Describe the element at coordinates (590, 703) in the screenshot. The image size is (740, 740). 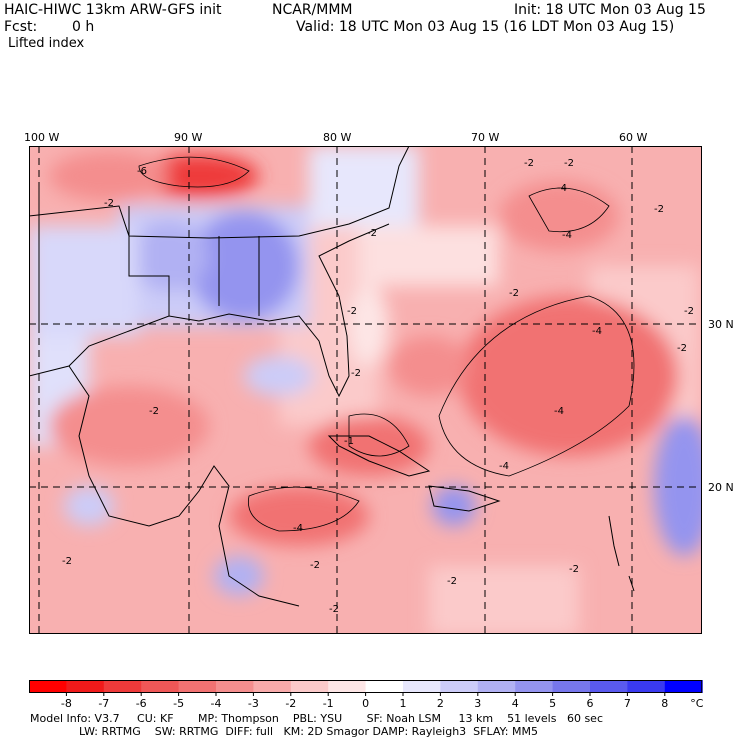
I see `colorbar-tick-label: 6` at that location.